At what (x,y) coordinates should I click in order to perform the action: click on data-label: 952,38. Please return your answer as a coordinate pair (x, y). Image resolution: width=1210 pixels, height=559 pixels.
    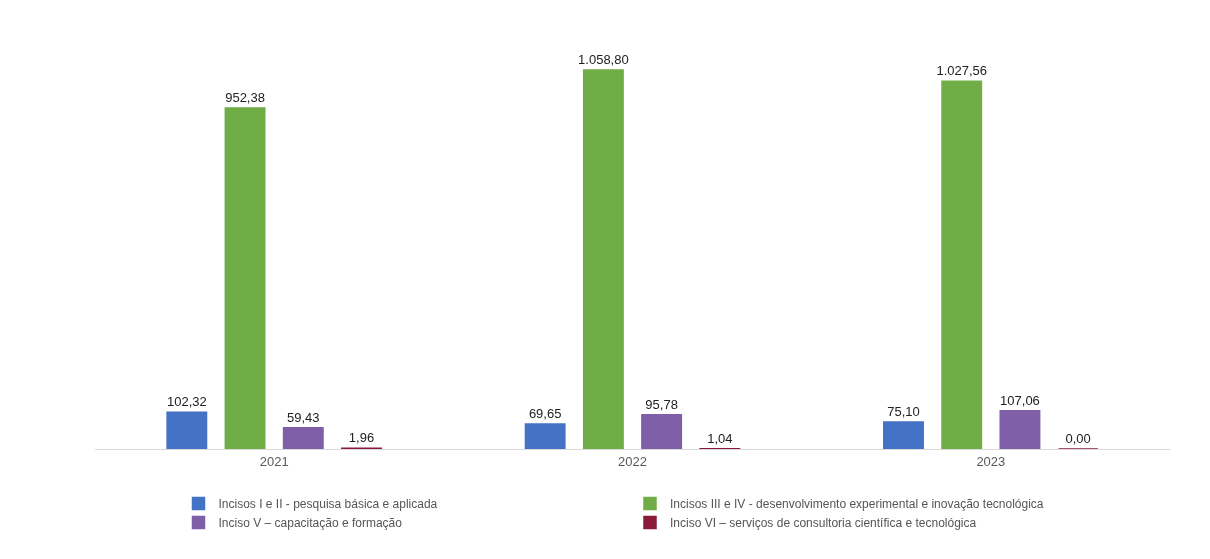
    Looking at the image, I should click on (245, 98).